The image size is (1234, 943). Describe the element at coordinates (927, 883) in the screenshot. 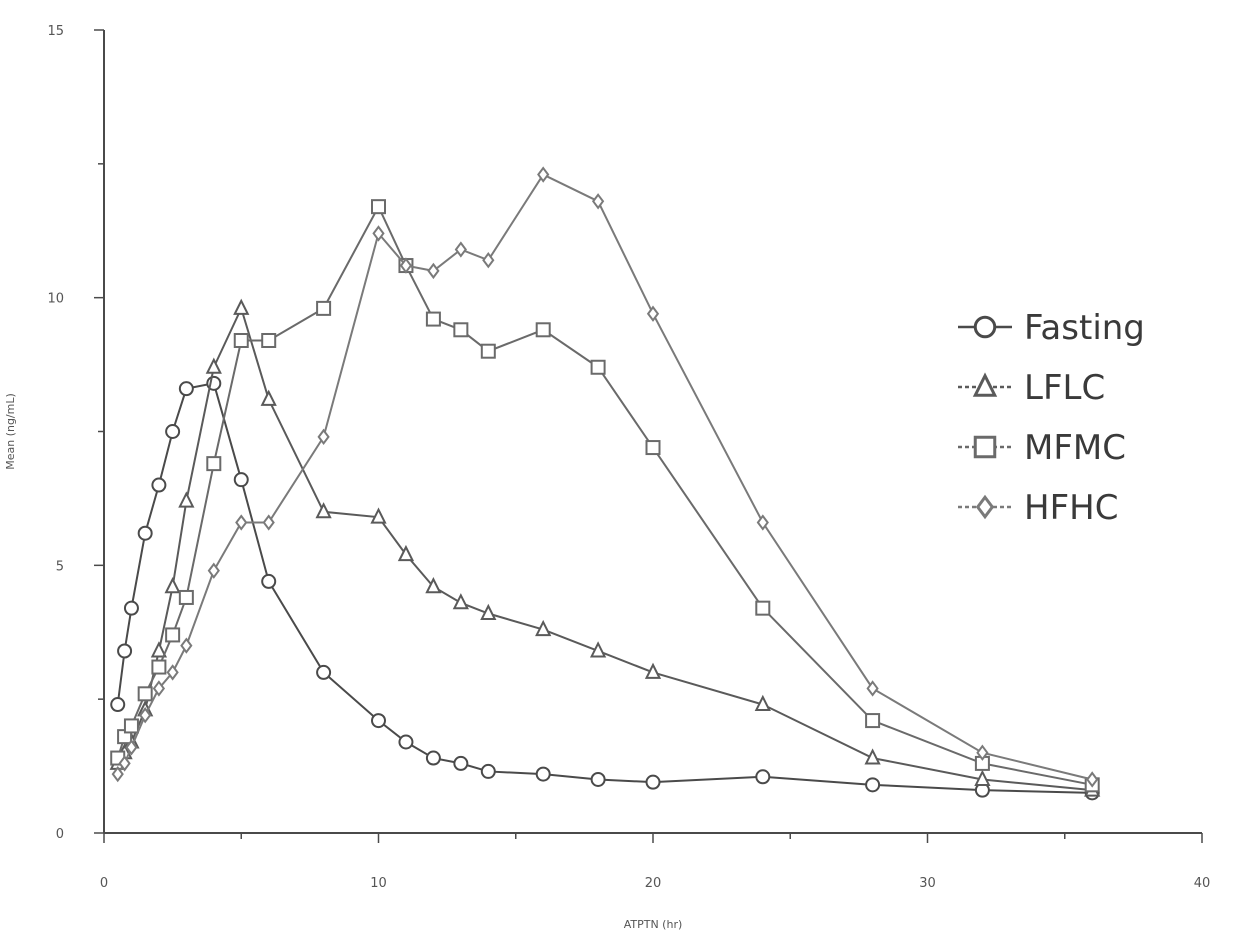

I see `x-tick-label: 30` at that location.